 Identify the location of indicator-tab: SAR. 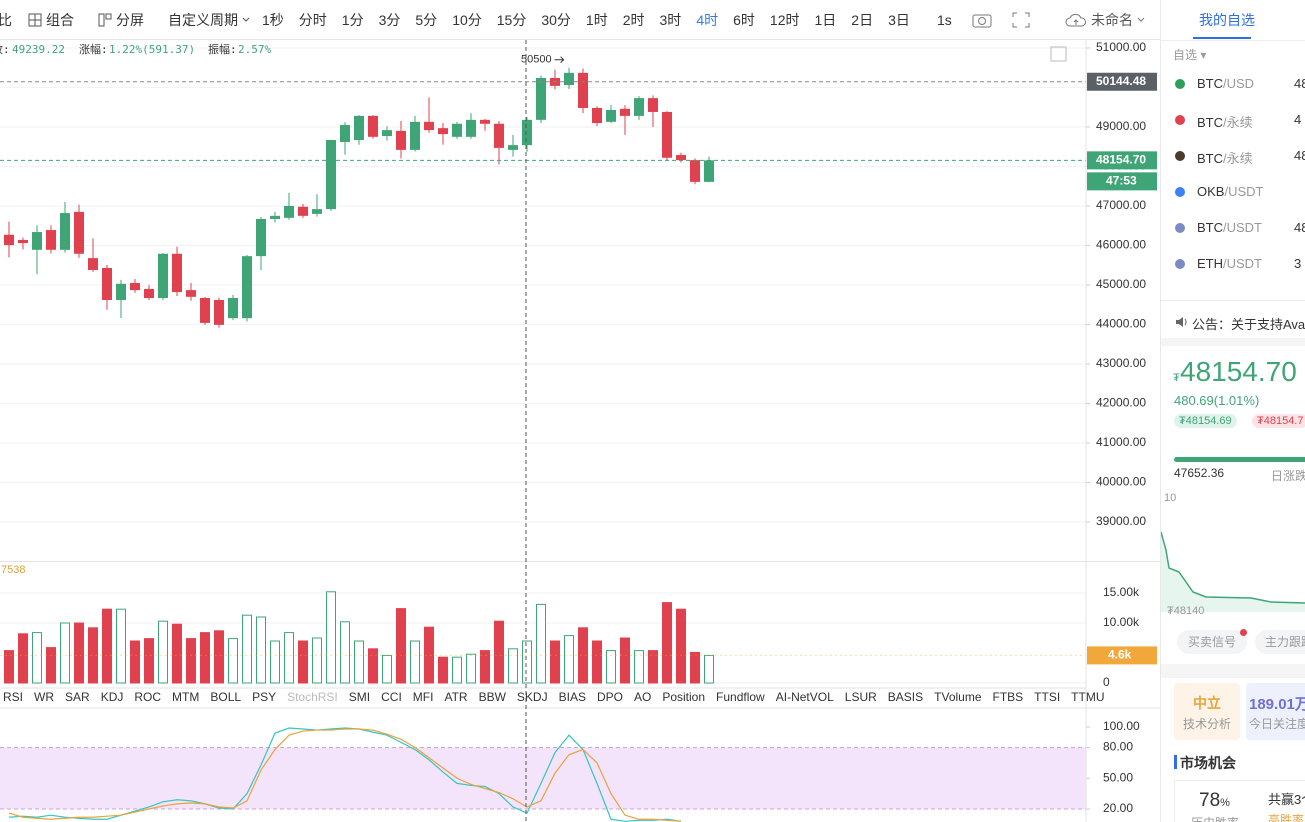
(77, 697).